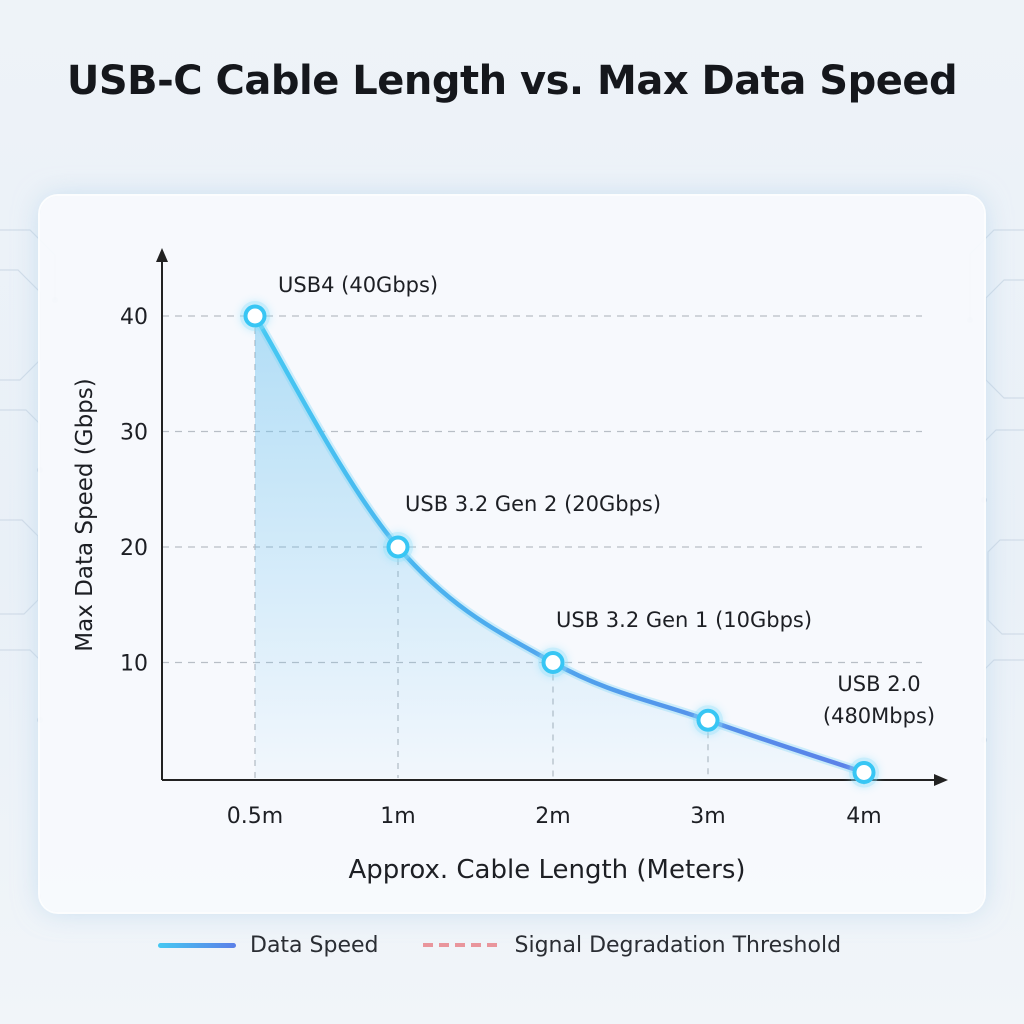 This screenshot has height=1024, width=1024. I want to click on legend-item-threshold: Signal Degradation Threshold, so click(610, 945).